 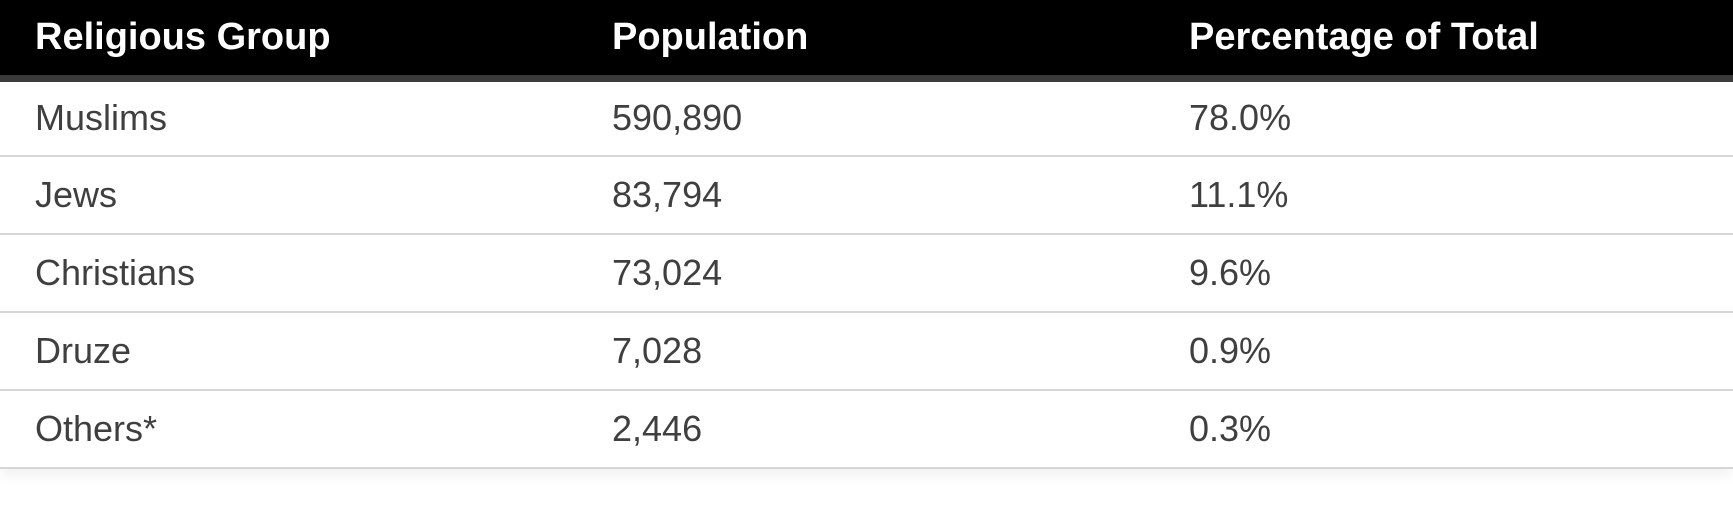 What do you see at coordinates (1443, 117) in the screenshot?
I see `cell-percentage: 78.0%` at bounding box center [1443, 117].